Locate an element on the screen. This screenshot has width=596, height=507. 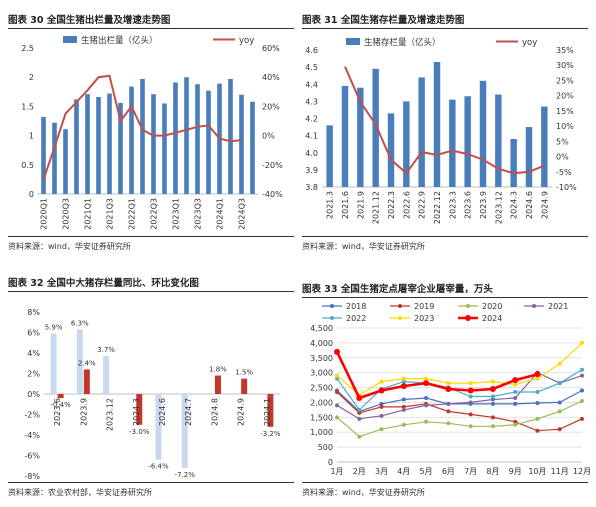
chart33-ytick: 3,000 is located at coordinates (321, 373).